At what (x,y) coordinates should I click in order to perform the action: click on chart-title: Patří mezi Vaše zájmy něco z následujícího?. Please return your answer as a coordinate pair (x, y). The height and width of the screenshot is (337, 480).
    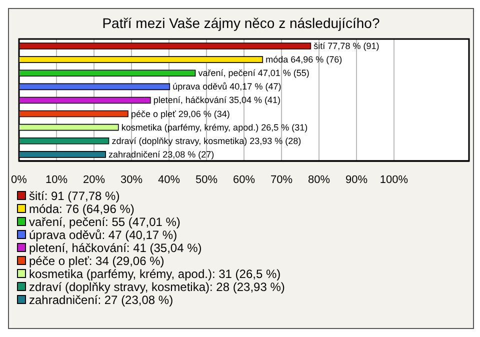
    Looking at the image, I should click on (241, 24).